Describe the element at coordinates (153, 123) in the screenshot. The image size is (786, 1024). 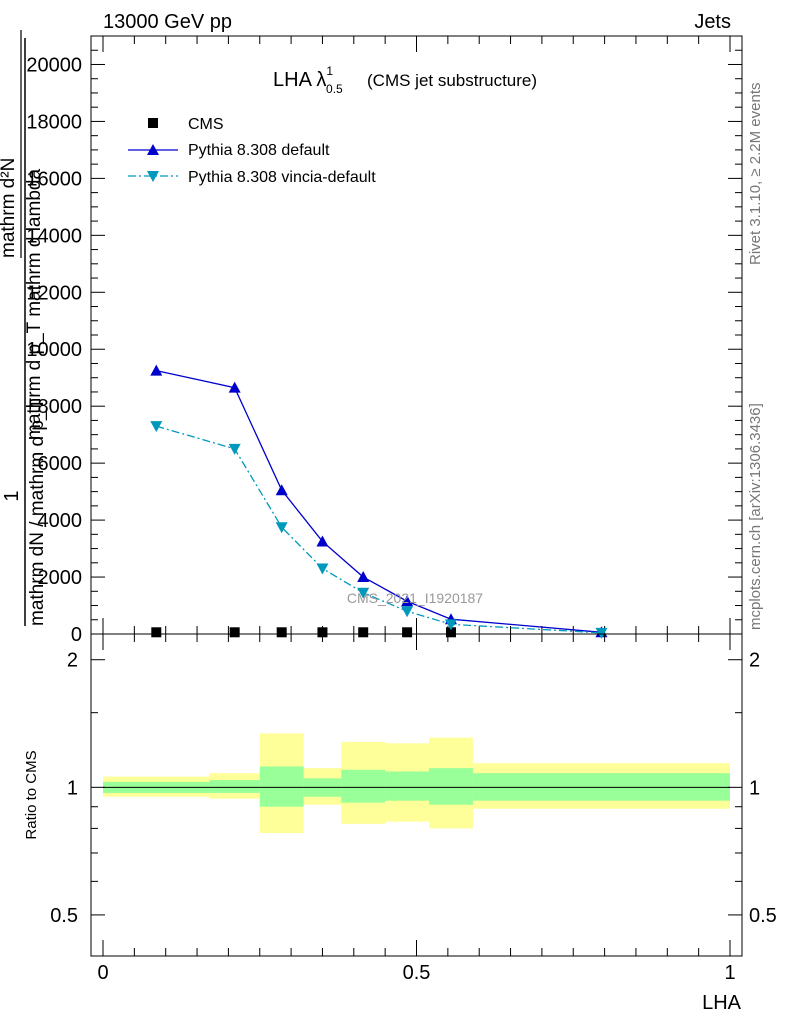
I see `legend-cms-marker` at that location.